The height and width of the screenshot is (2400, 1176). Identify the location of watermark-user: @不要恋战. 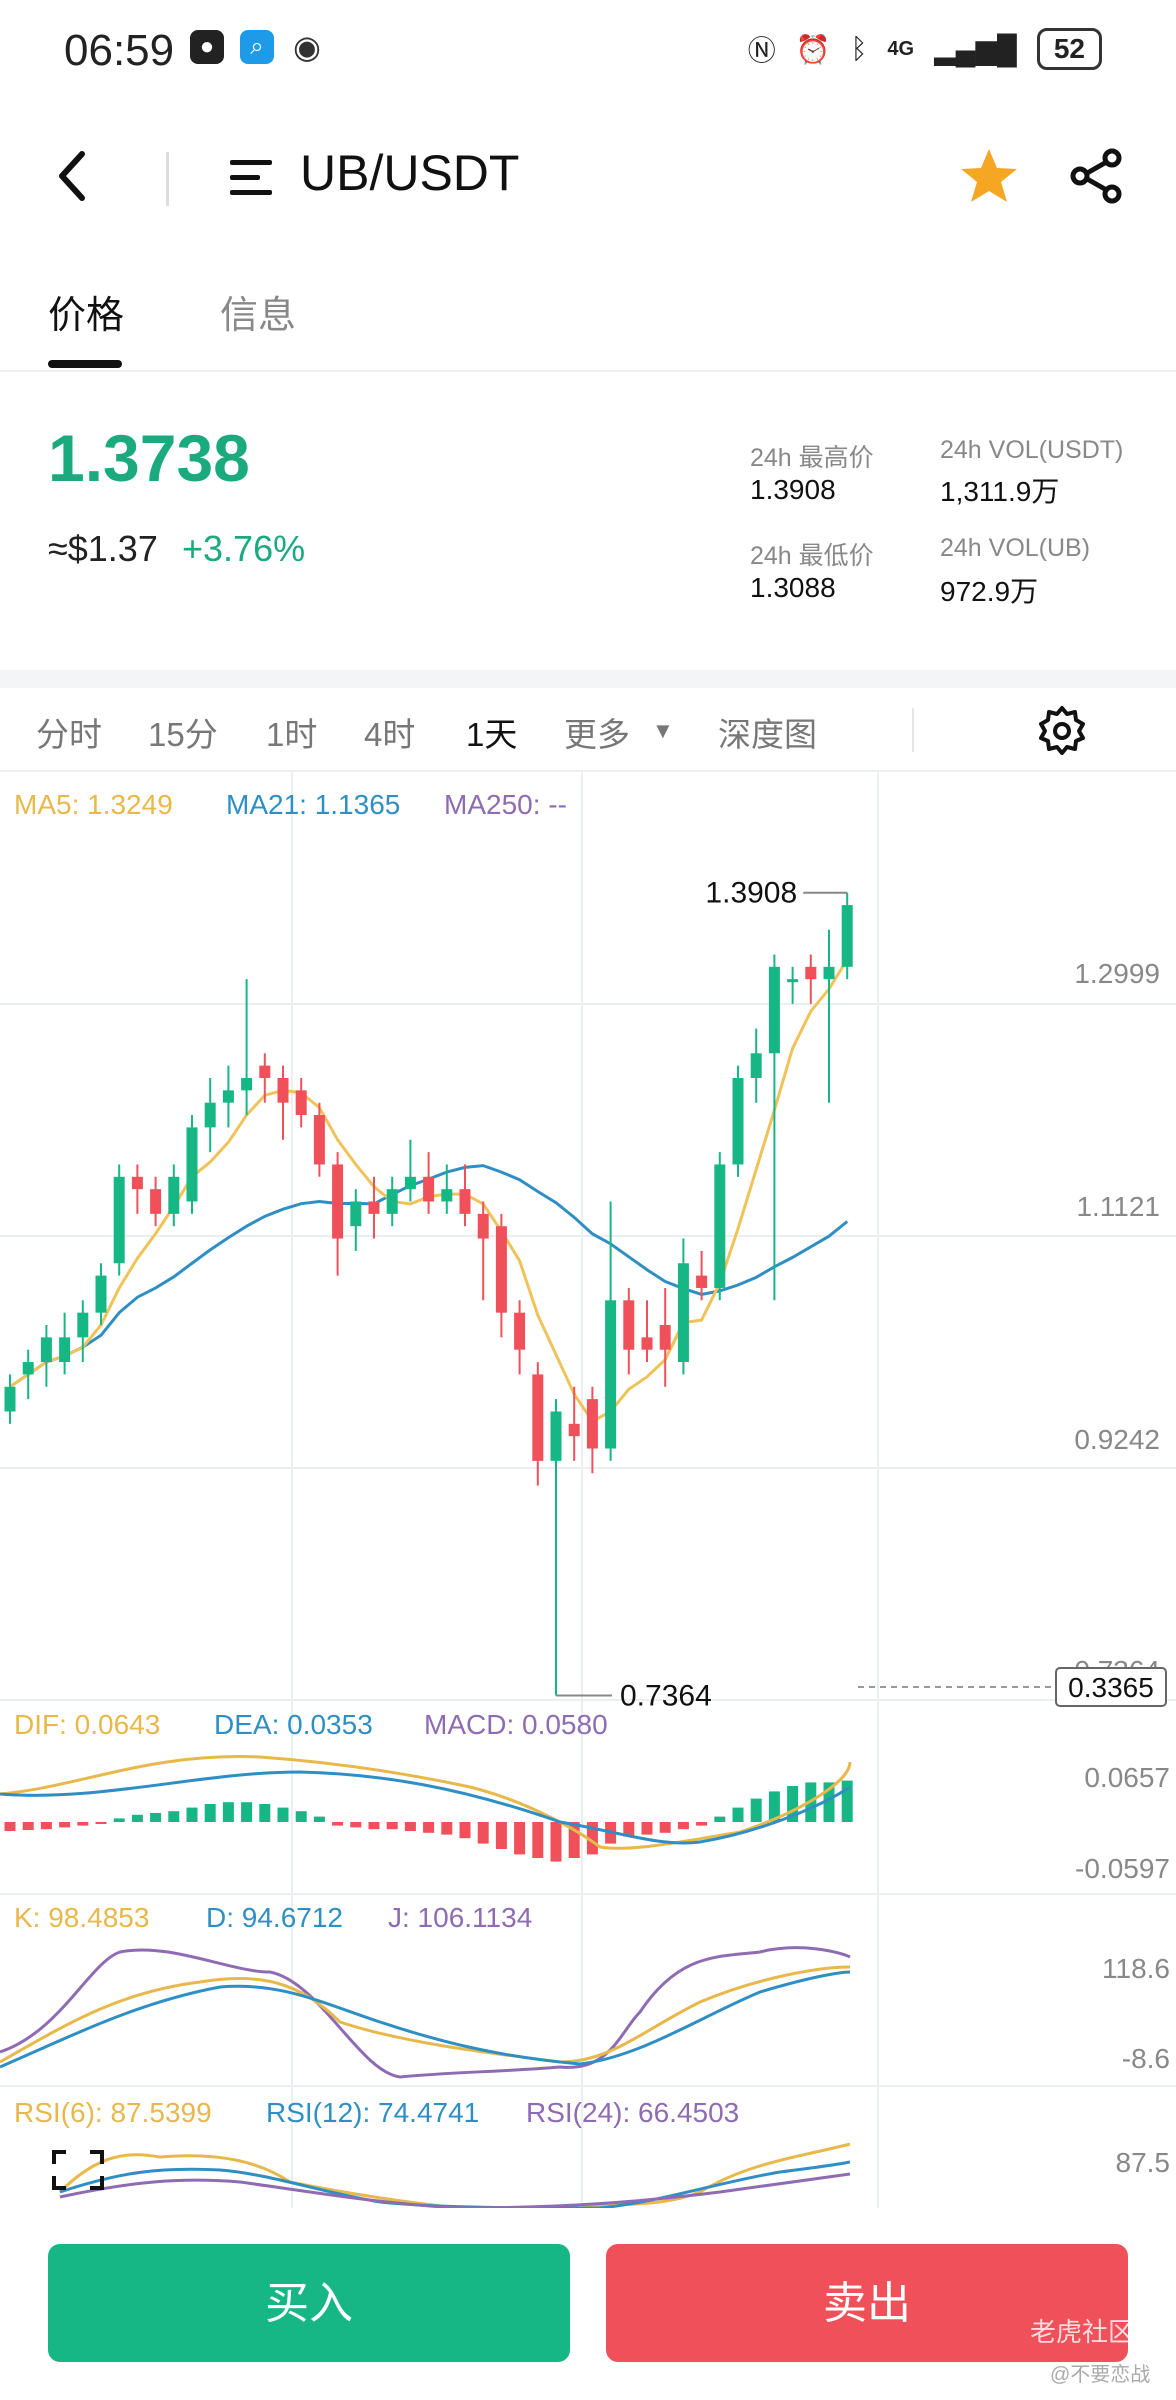
(1100, 2375).